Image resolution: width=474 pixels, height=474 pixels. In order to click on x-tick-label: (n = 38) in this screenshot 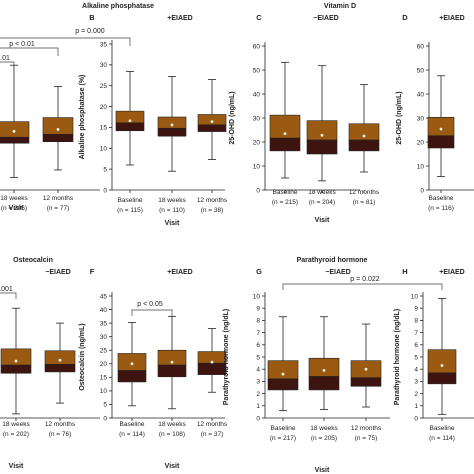, I will do `click(212, 210)`.